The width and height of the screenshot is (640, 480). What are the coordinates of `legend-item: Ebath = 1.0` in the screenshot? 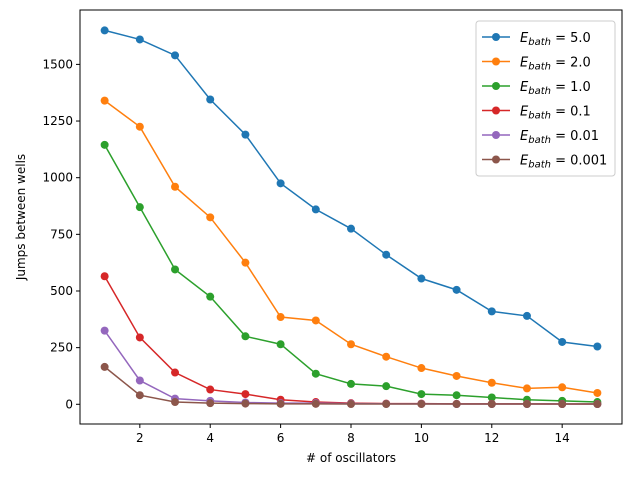 It's located at (536, 88).